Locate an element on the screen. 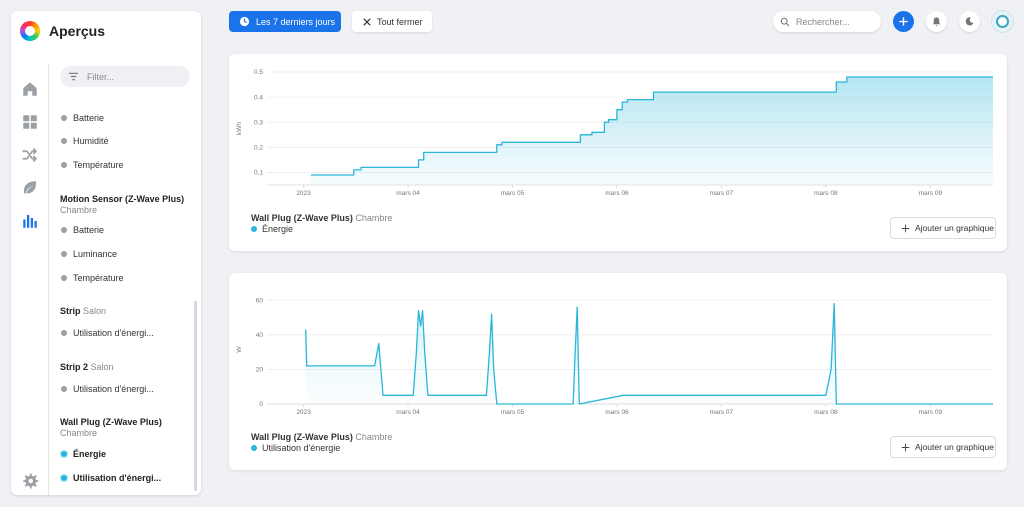  device-room: Chambre is located at coordinates (374, 437).